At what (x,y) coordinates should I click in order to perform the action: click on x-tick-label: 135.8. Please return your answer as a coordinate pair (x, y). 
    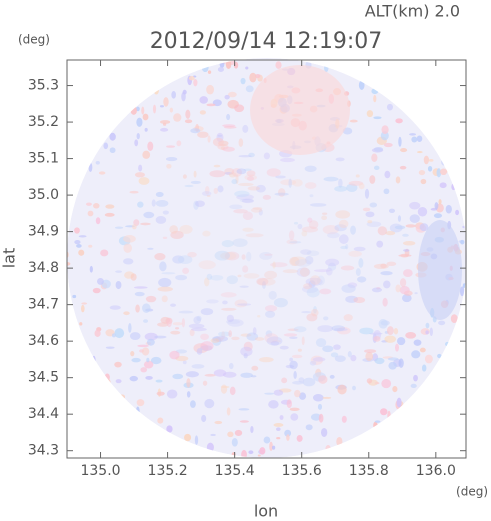
    Looking at the image, I should click on (369, 471).